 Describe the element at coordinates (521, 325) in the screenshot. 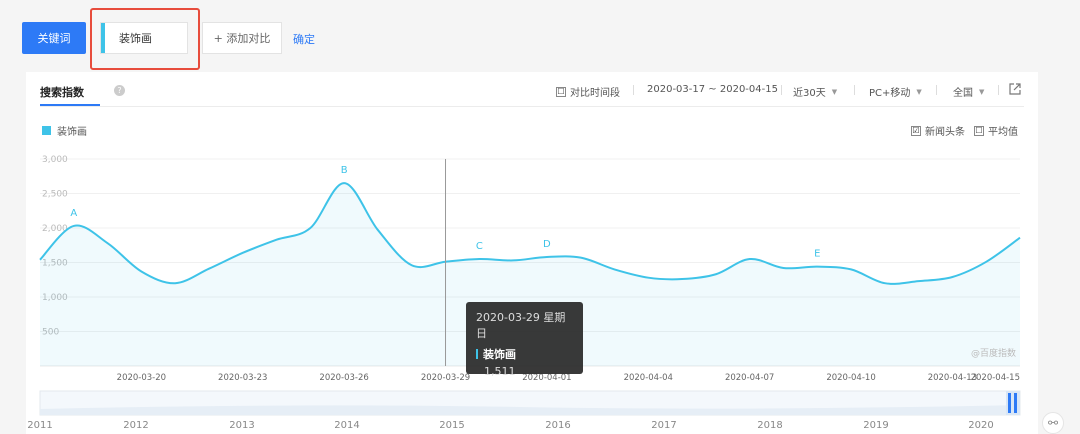

I see `tooltip-date: 2020-03-29 星期日` at that location.